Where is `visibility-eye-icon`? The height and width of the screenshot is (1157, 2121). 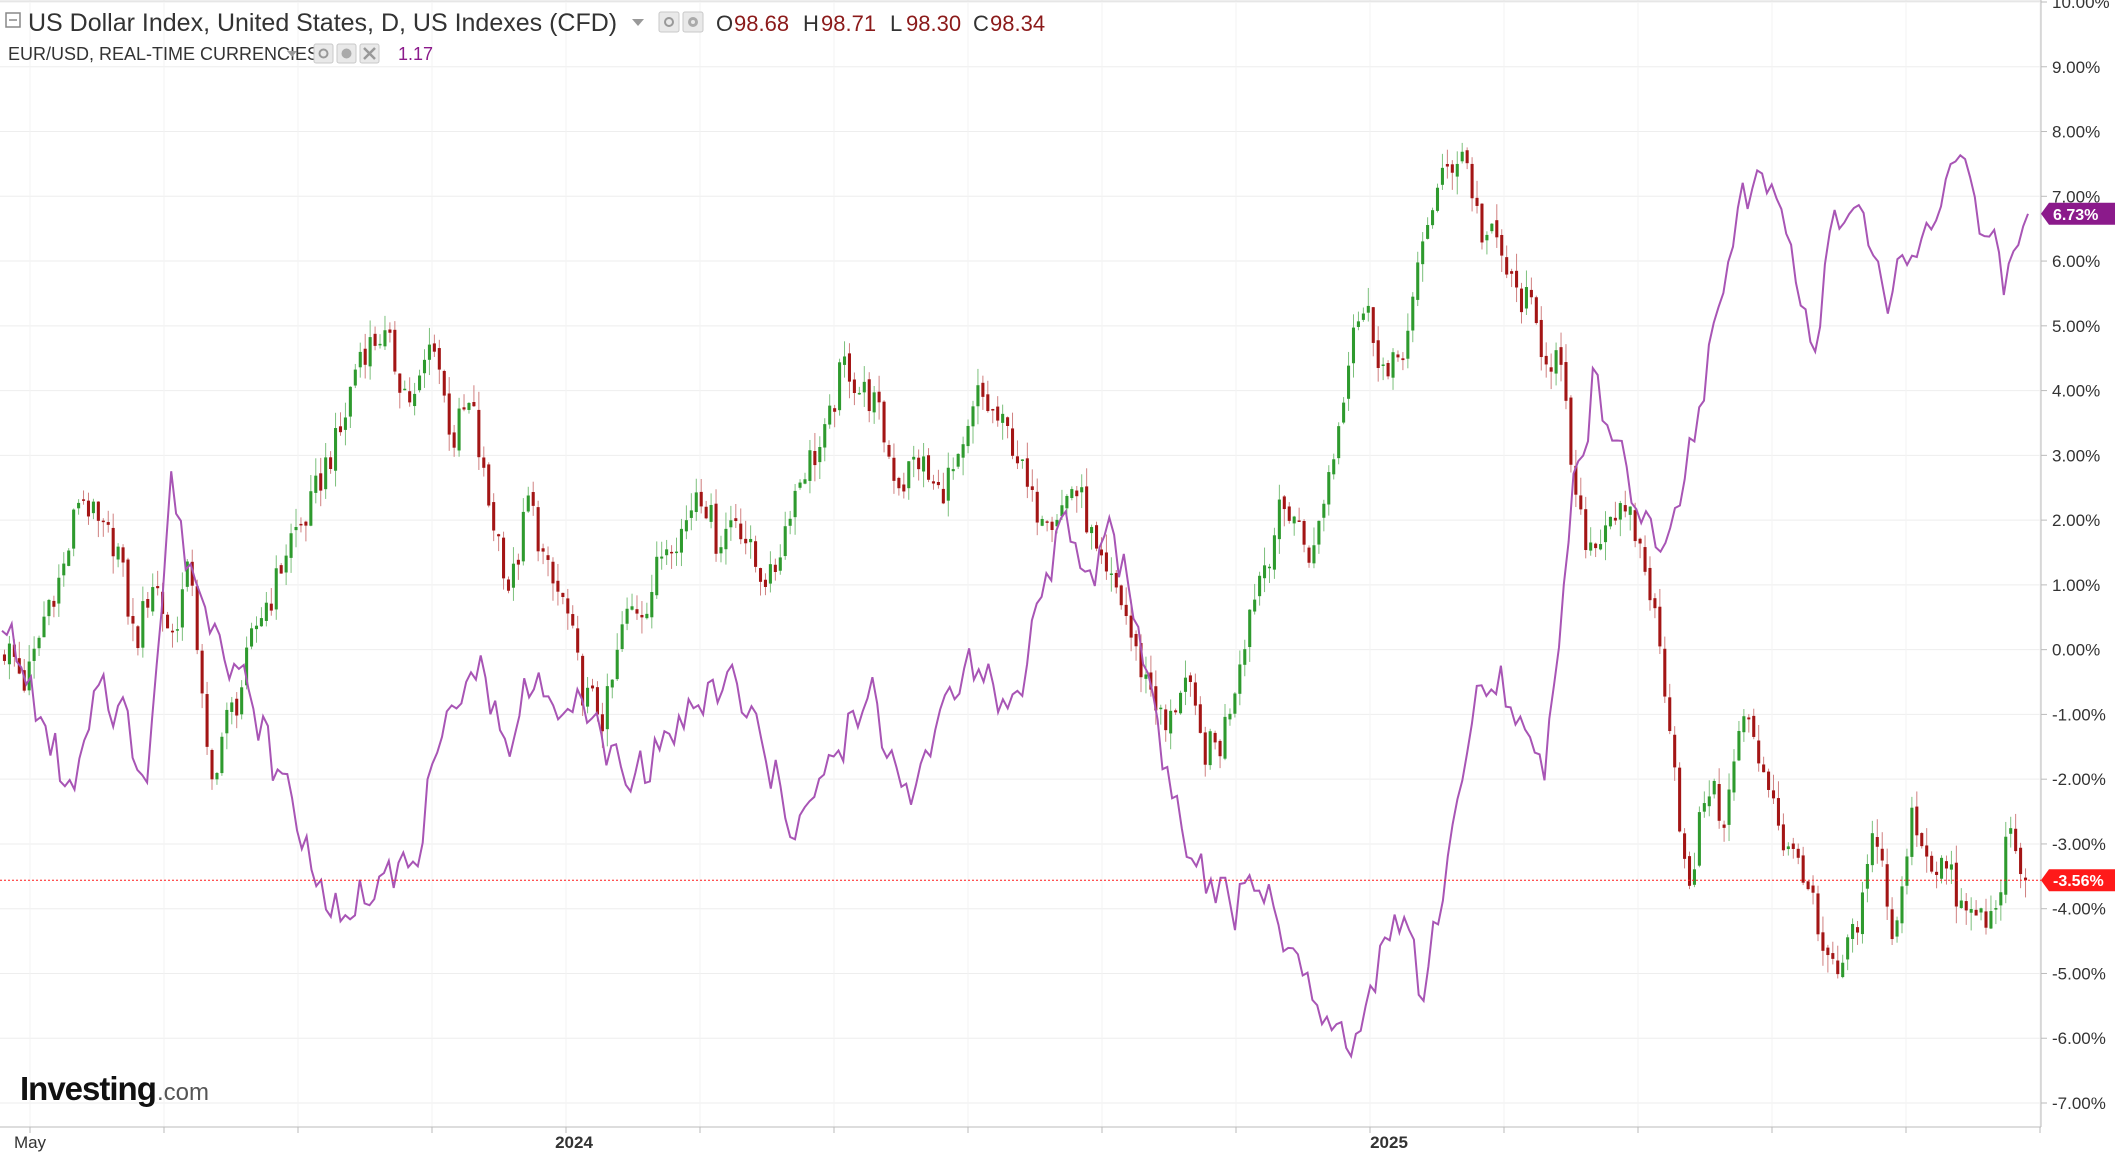
visibility-eye-icon is located at coordinates (669, 22).